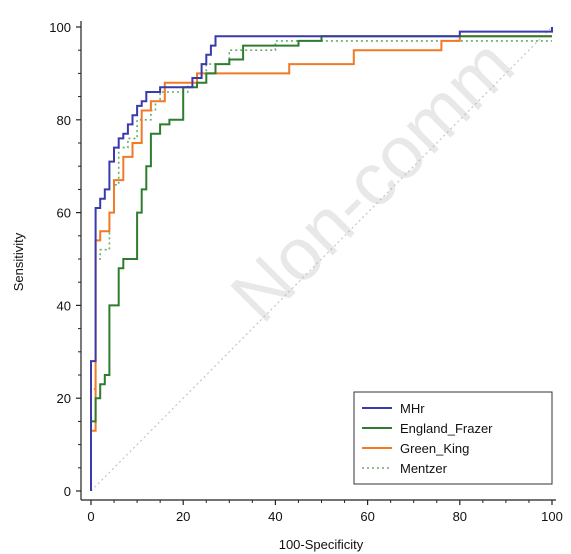 The height and width of the screenshot is (554, 571). I want to click on y-tick-label: 0, so click(67, 491).